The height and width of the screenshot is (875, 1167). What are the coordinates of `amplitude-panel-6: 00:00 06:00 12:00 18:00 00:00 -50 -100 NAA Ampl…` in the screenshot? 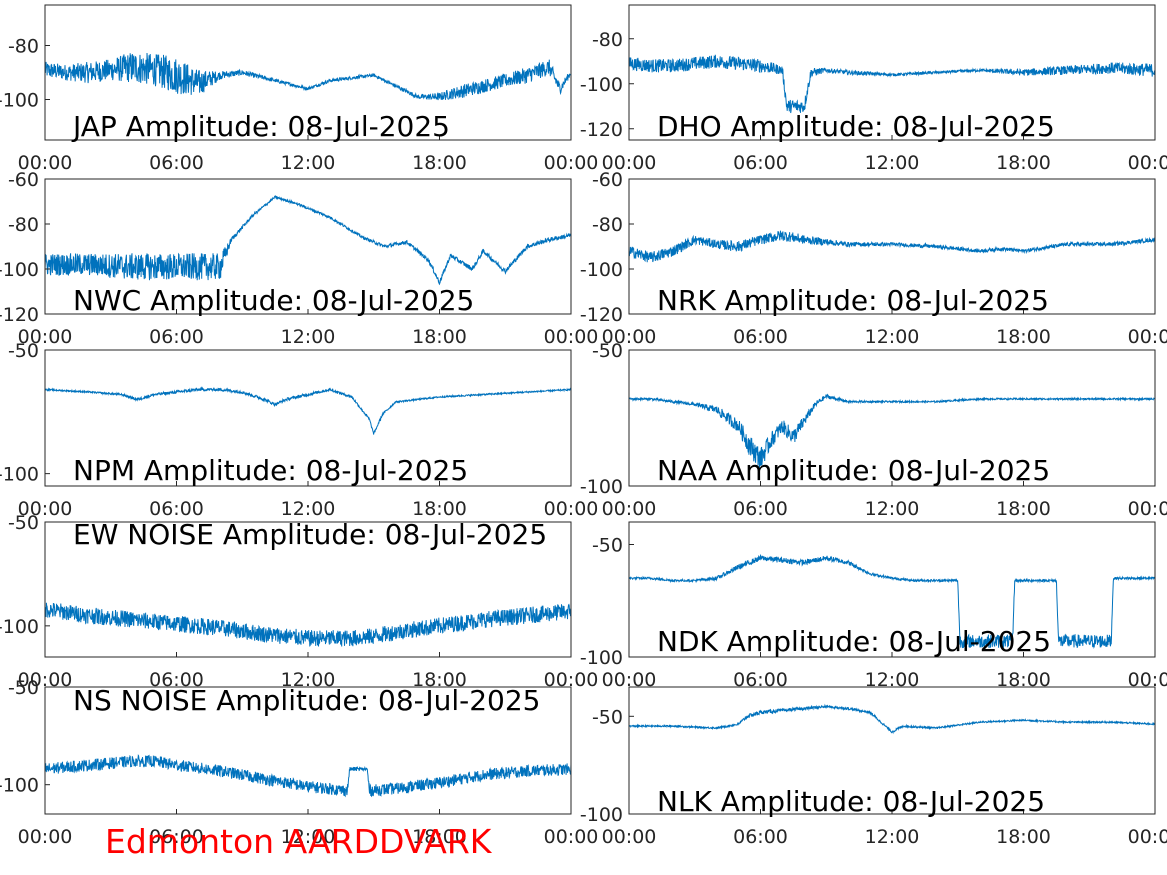 It's located at (873, 430).